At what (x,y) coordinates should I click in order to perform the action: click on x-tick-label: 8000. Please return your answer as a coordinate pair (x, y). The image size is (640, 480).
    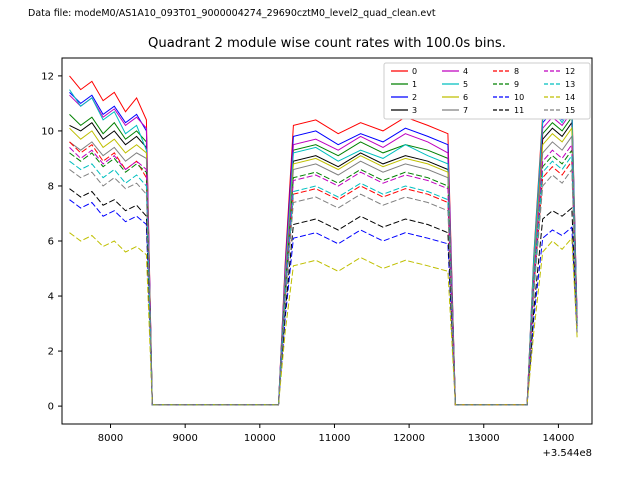
    Looking at the image, I should click on (110, 438).